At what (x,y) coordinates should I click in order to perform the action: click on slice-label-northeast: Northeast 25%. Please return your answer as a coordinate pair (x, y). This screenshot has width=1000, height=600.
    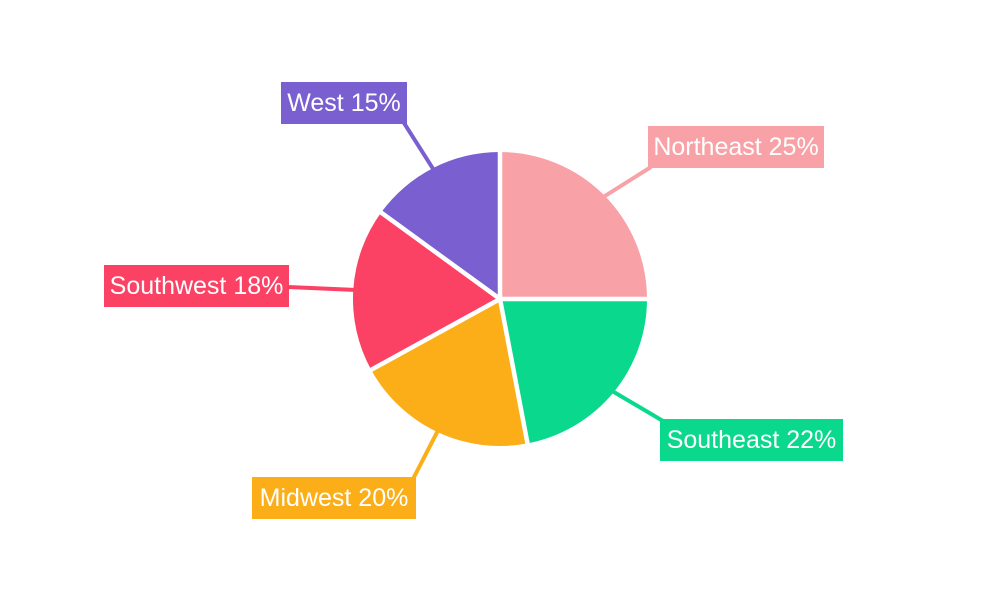
    Looking at the image, I should click on (736, 147).